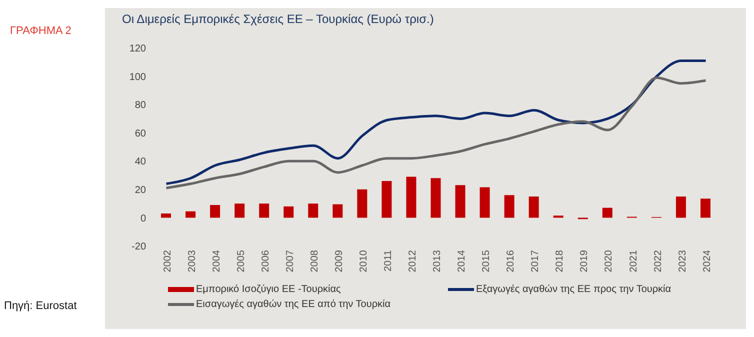  I want to click on x-tick-label: 2006, so click(266, 261).